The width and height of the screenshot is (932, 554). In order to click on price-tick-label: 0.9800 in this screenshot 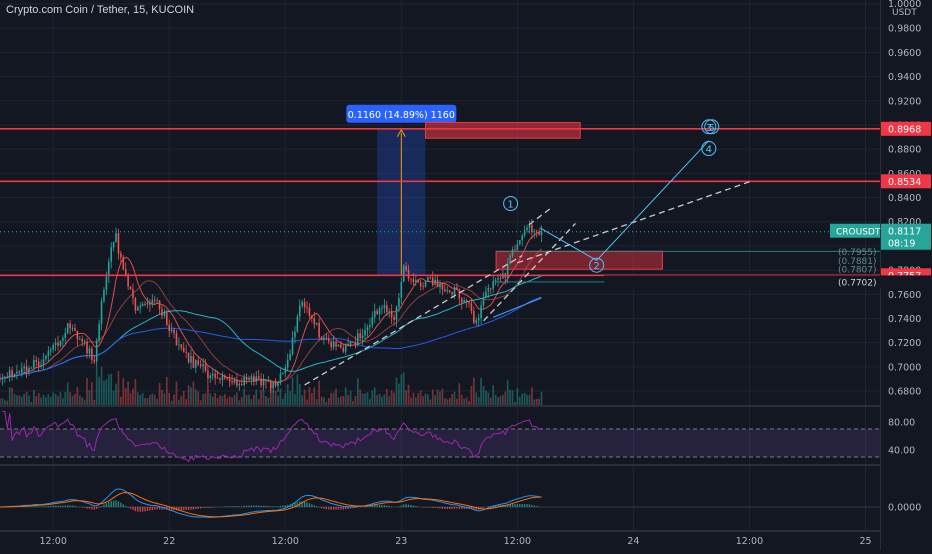, I will do `click(904, 29)`.